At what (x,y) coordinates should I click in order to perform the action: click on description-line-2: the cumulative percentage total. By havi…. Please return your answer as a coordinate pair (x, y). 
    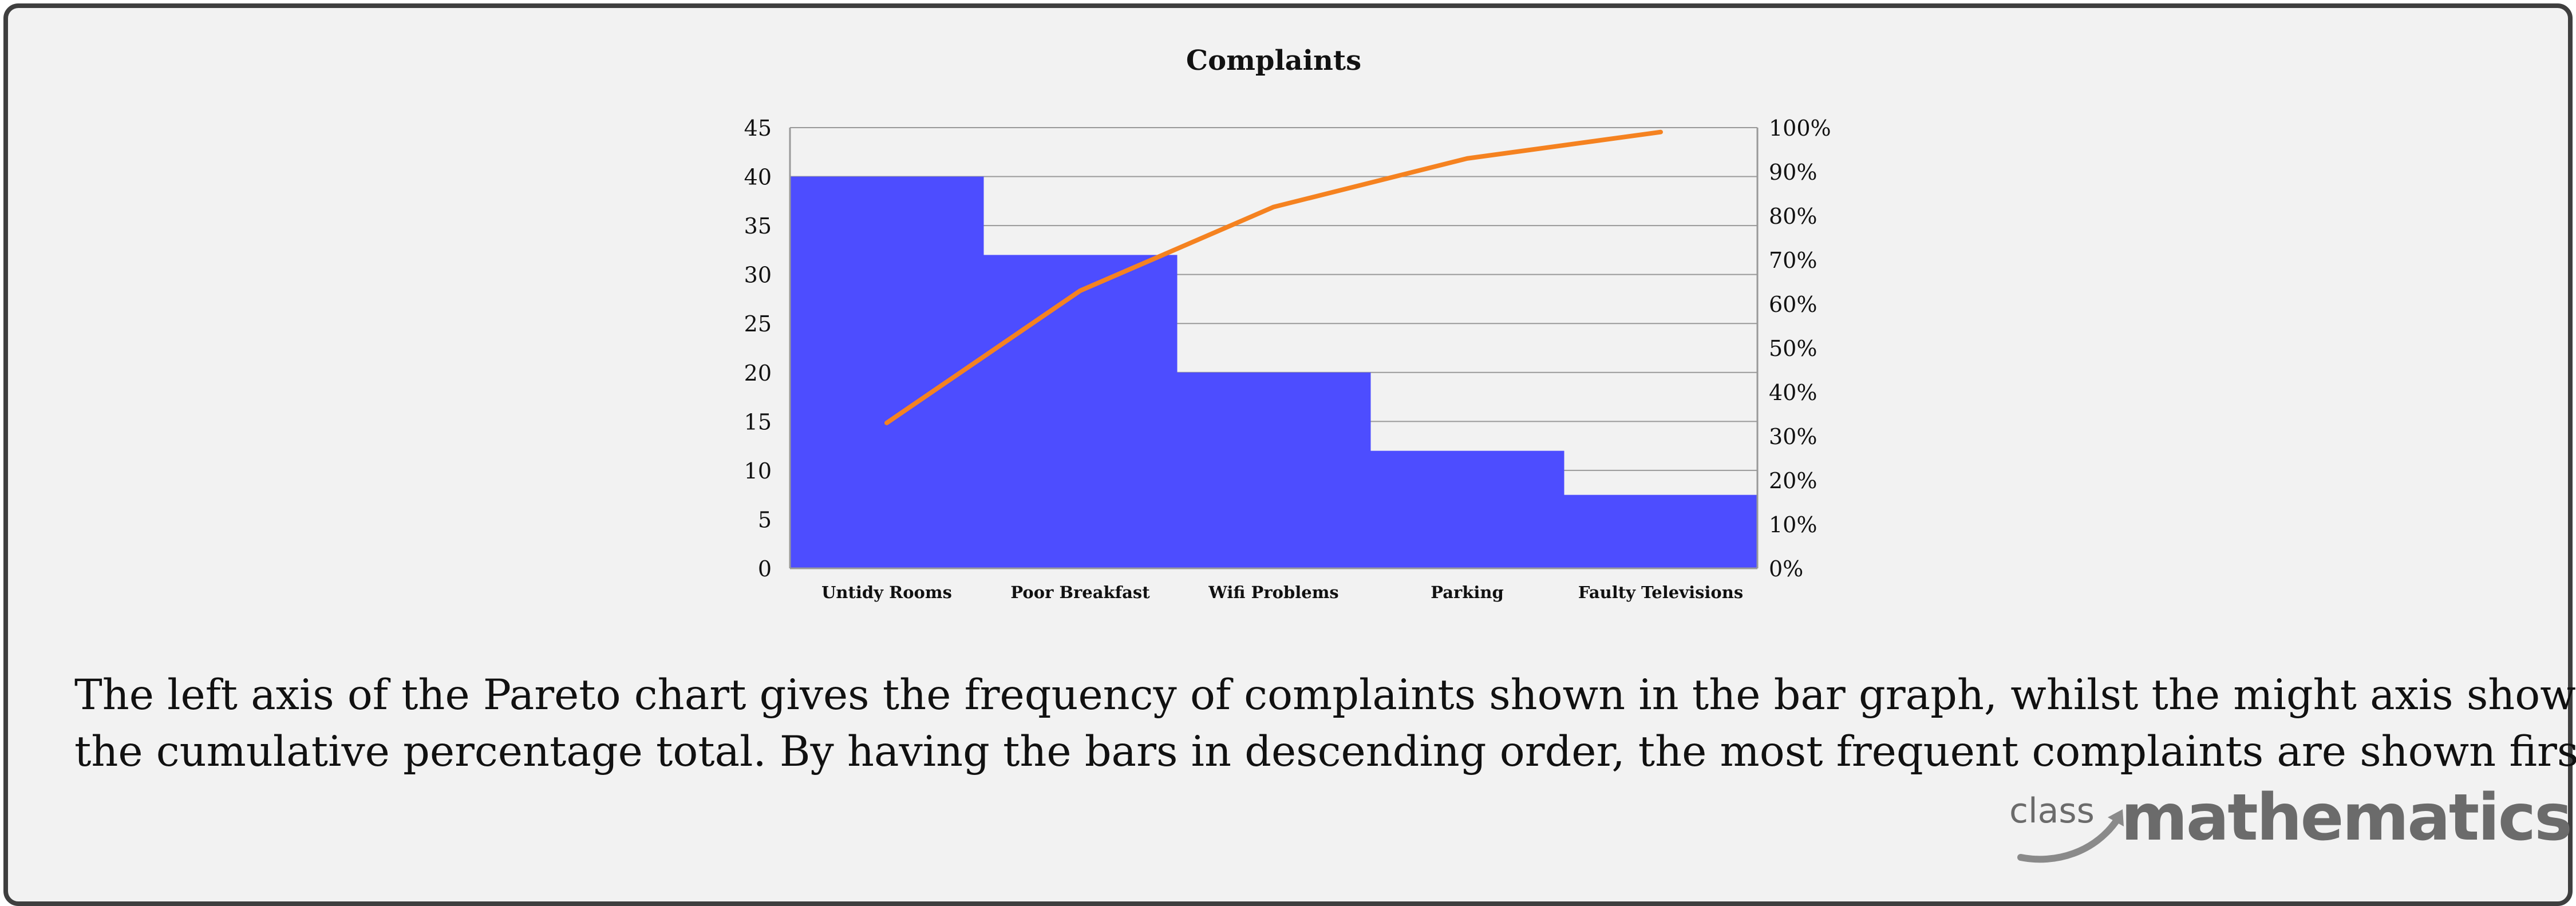
    Looking at the image, I should click on (1325, 751).